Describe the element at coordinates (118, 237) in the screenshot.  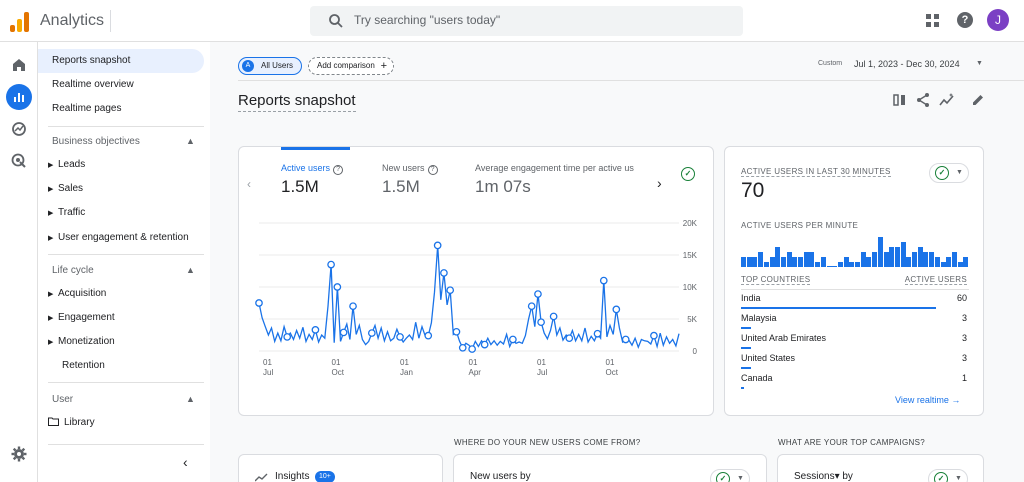
I see `nav-user-engagement: ▶ User engagement & retention` at that location.